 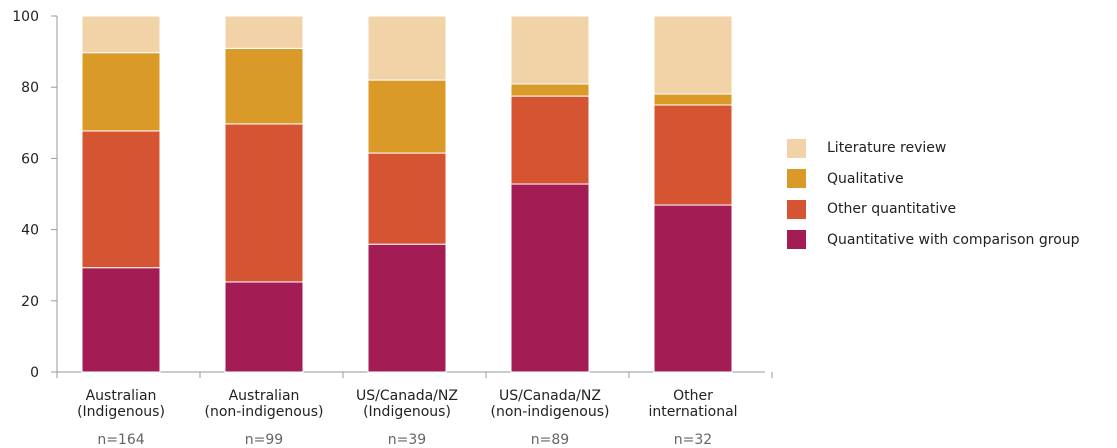 What do you see at coordinates (264, 440) in the screenshot?
I see `x-sample-count: n=99` at bounding box center [264, 440].